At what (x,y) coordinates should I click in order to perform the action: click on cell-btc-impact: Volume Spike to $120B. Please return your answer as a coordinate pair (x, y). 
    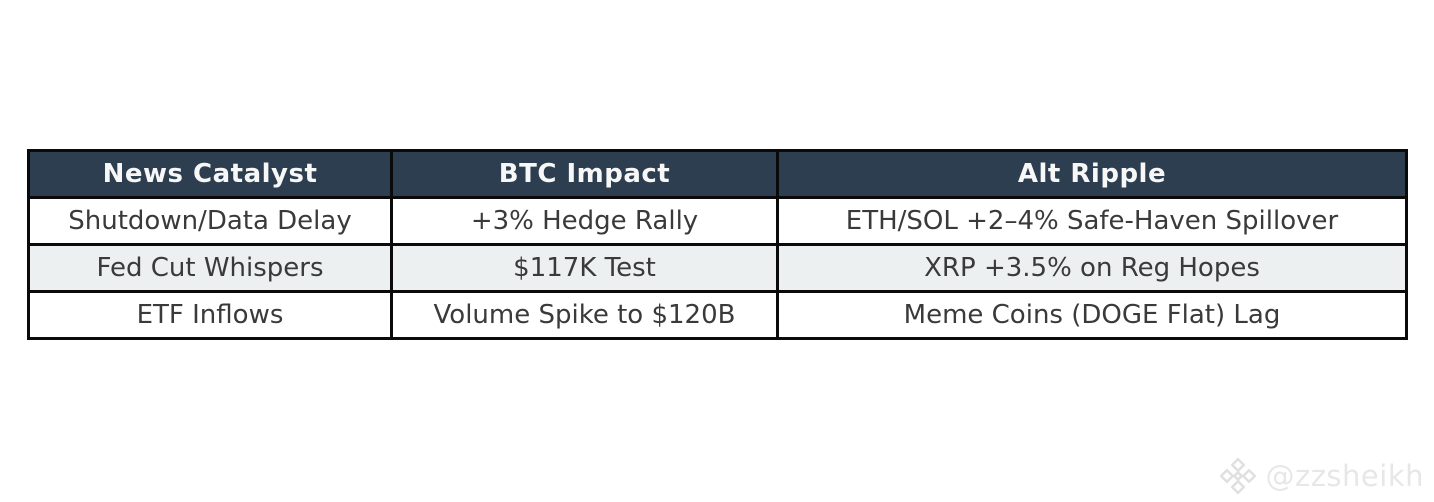
    Looking at the image, I should click on (584, 315).